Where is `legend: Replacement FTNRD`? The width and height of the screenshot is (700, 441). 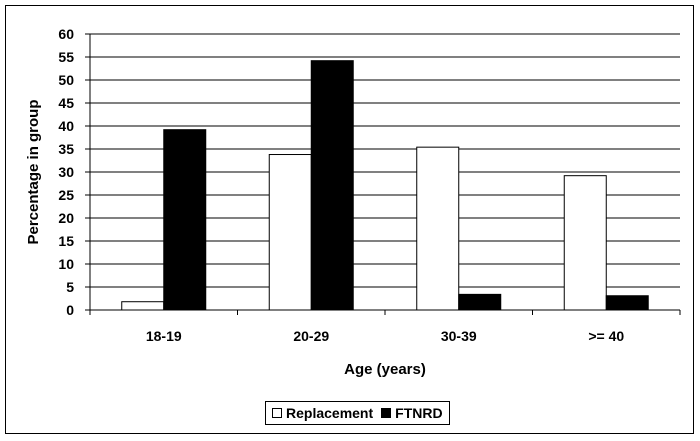
legend: Replacement FTNRD is located at coordinates (357, 413).